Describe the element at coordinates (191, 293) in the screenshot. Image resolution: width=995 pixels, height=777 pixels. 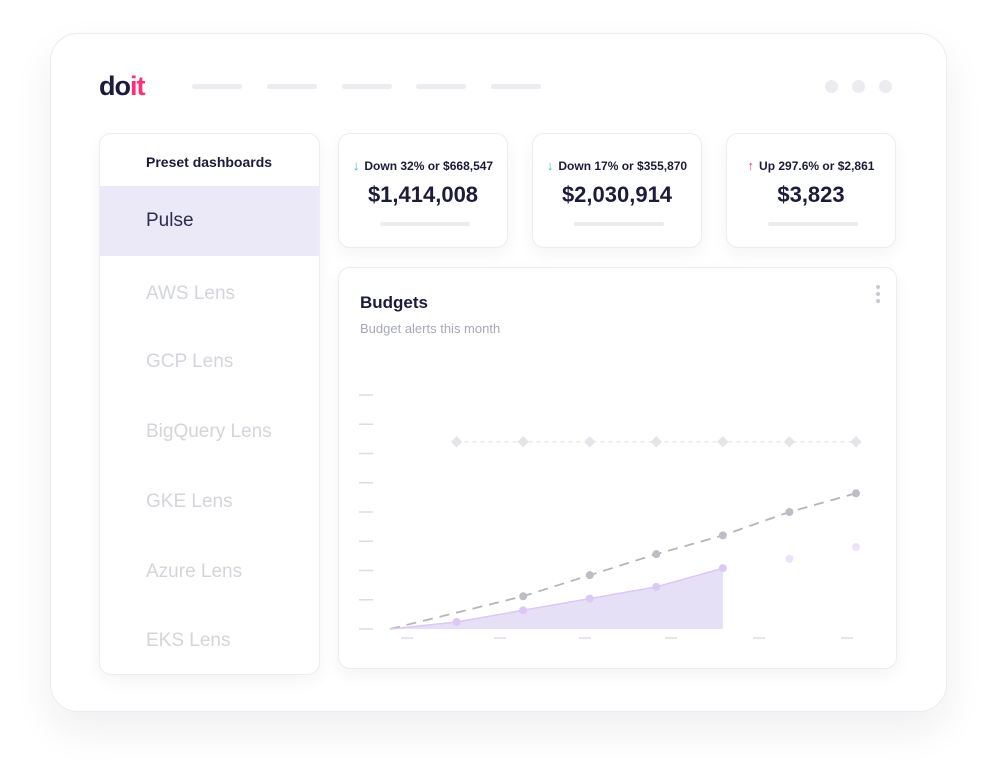
I see `sidebar-item-aws-lens: AWS Lens` at that location.